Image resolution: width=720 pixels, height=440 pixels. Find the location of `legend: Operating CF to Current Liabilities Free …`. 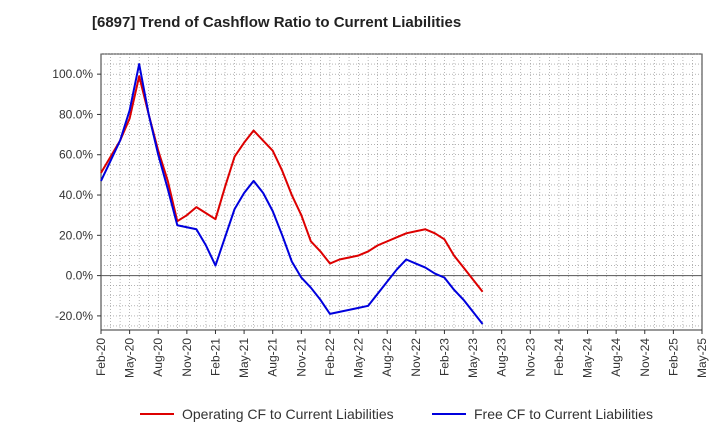

legend: Operating CF to Current Liabilities Free … is located at coordinates (396, 414).